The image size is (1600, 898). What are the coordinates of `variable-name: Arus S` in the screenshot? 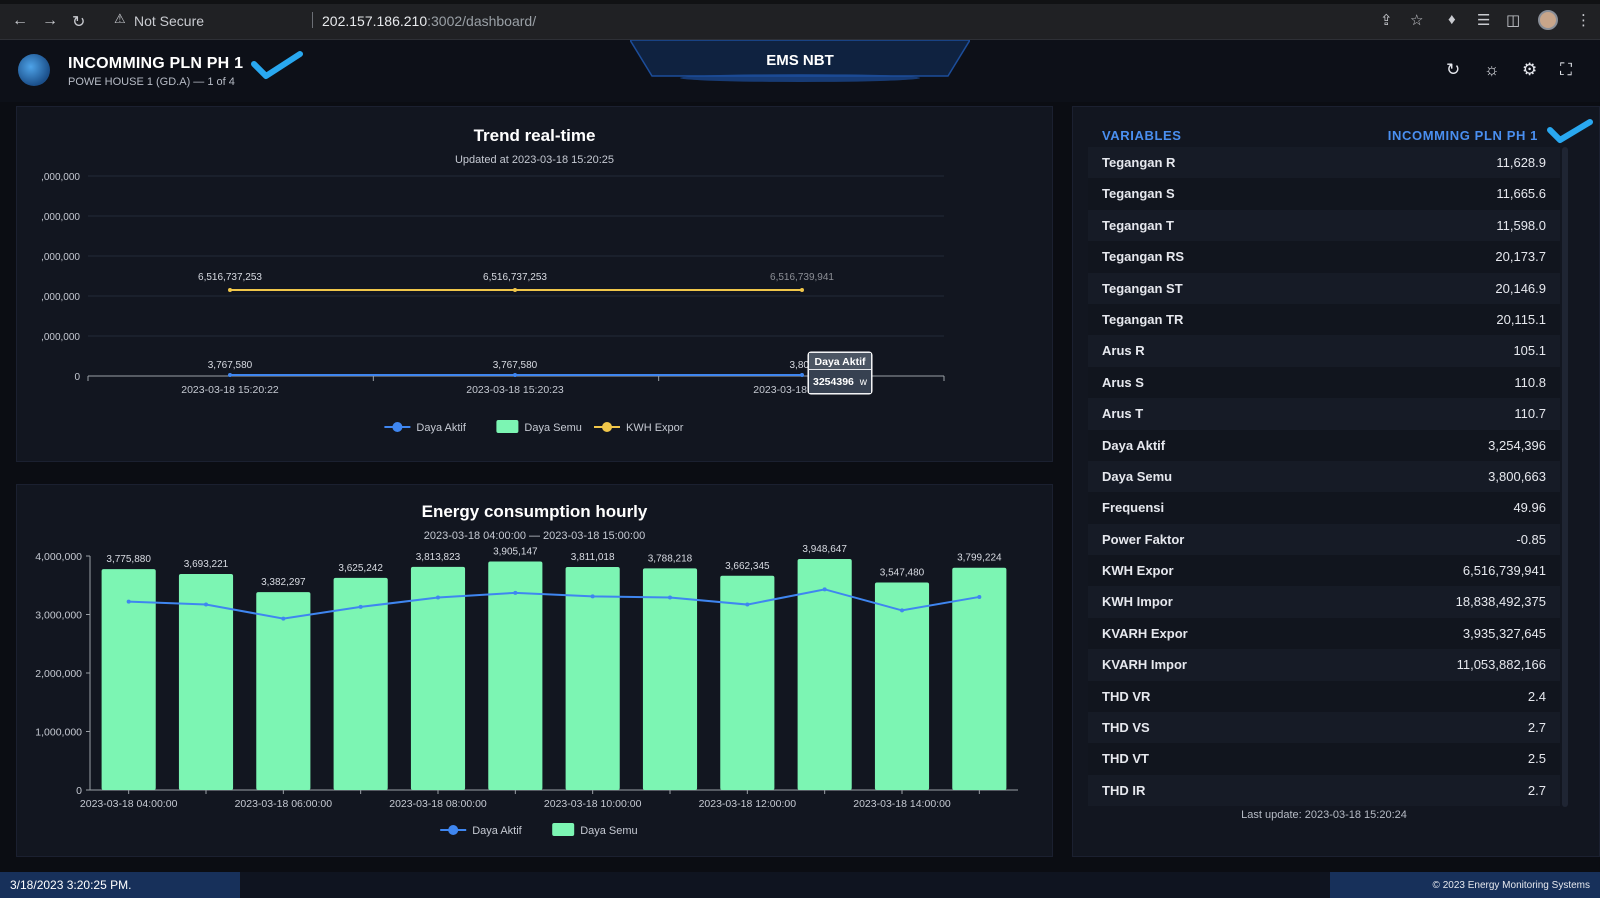 It's located at (1123, 382).